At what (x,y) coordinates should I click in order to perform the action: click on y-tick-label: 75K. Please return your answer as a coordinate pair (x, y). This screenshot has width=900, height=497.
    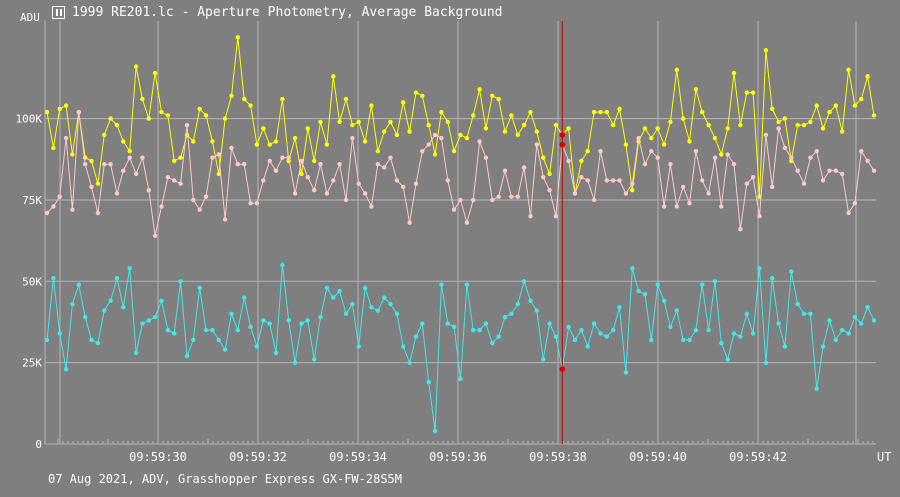
    Looking at the image, I should click on (32, 200).